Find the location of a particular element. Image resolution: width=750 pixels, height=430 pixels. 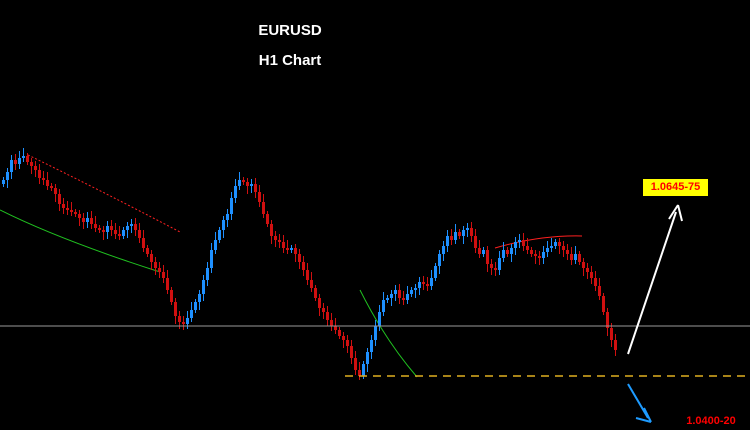

downside-arrow-head is located at coordinates (643, 415).